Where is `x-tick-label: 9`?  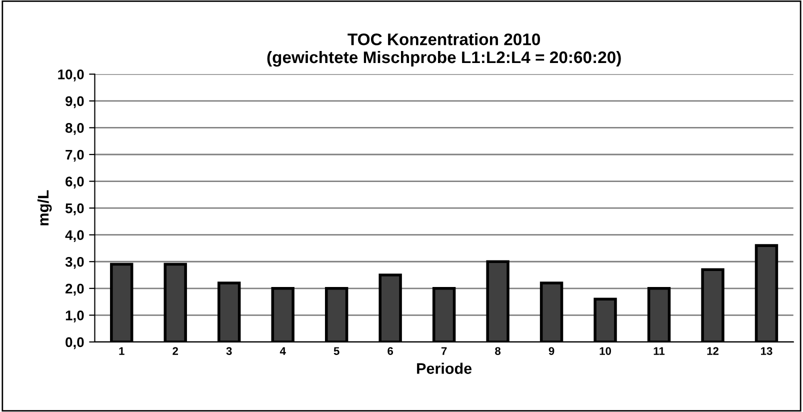 x-tick-label: 9 is located at coordinates (551, 351).